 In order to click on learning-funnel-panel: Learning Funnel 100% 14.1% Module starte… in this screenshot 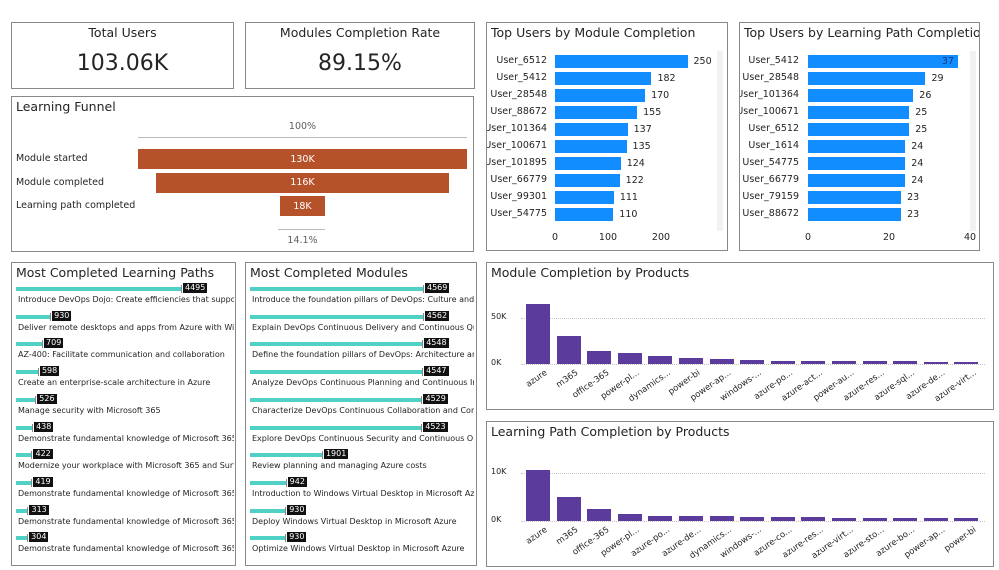, I will do `click(242, 174)`.